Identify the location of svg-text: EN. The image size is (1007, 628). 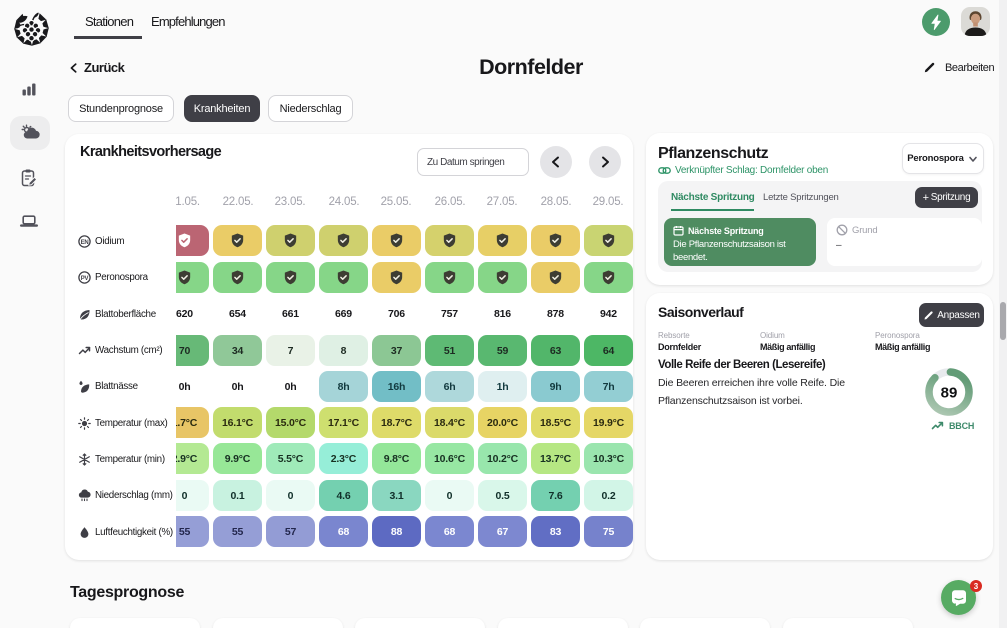
(85, 242).